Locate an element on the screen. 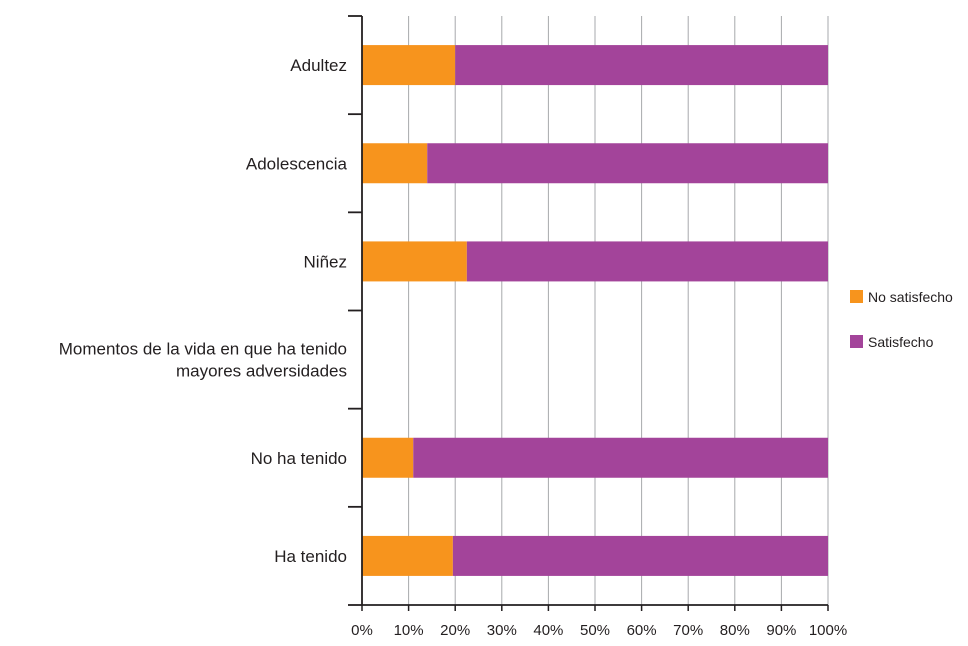 Image resolution: width=968 pixels, height=646 pixels. category-label-line: Adultez is located at coordinates (318, 65).